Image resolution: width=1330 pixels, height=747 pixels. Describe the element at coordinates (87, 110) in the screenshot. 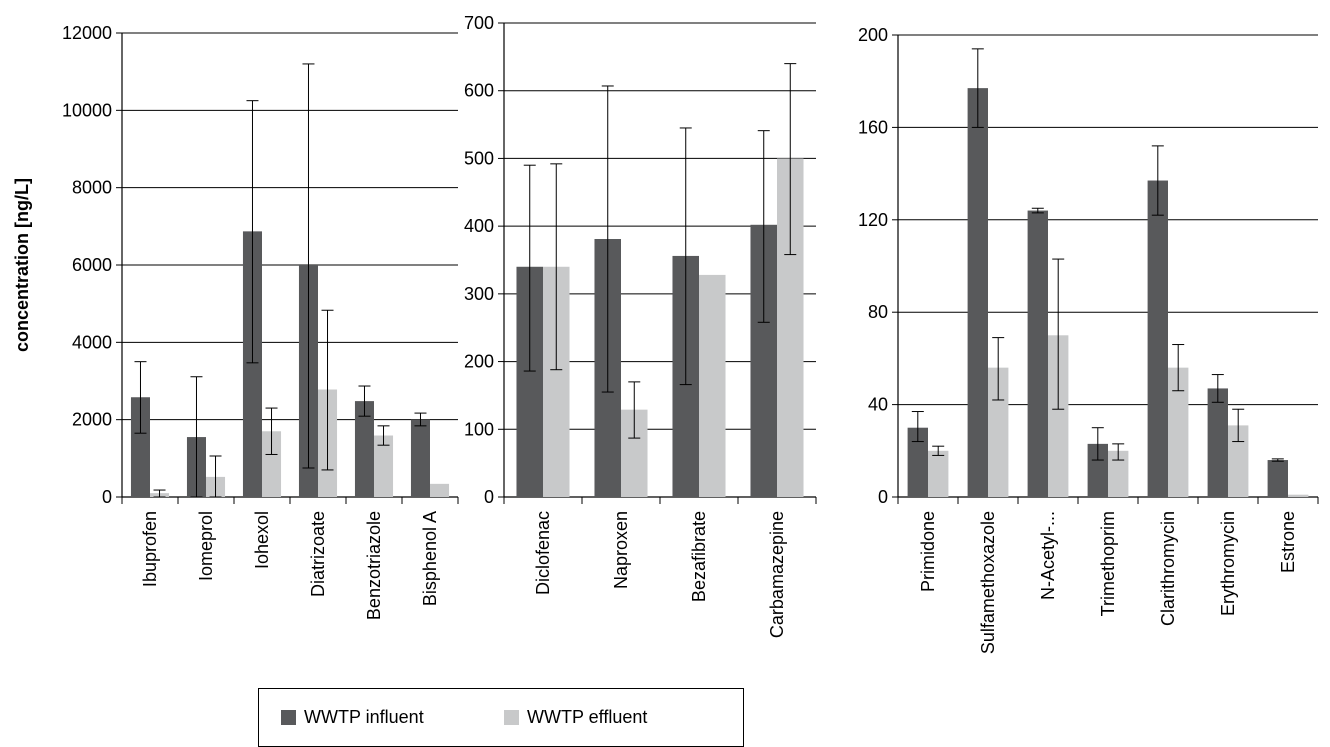

I see `y-tick-label: 10000` at that location.